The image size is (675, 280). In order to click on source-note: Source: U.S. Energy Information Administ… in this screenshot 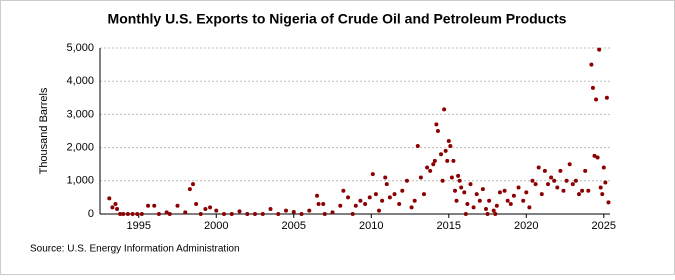, I will do `click(135, 249)`.